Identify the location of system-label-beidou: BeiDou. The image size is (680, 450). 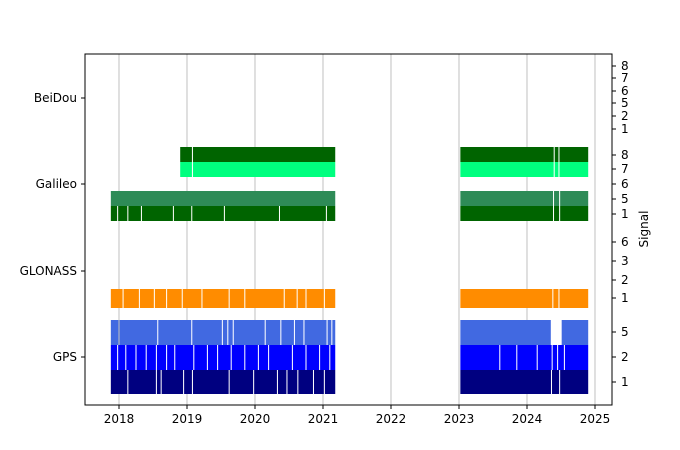
(55, 98).